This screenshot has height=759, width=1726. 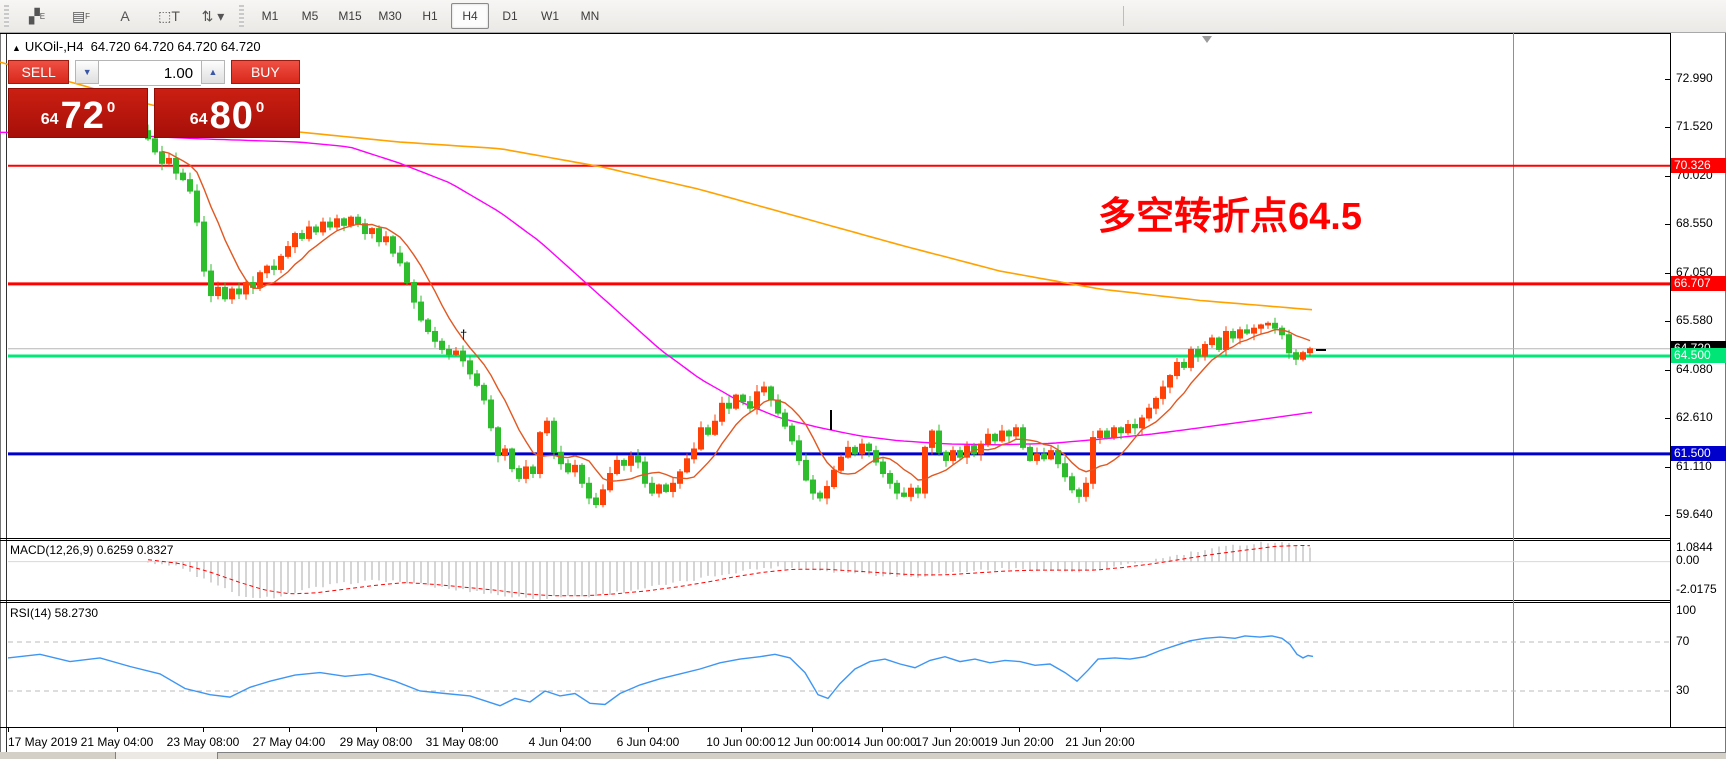 I want to click on drawing-tools-group: ▞ E ▤ F A ⬚T ⇅ ▾, so click(x=125, y=16).